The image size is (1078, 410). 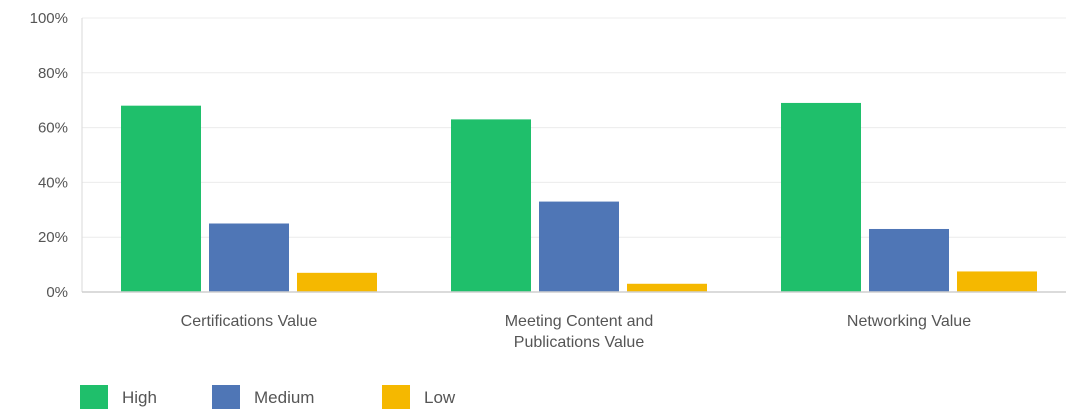 I want to click on category-label-line: Publications Value, so click(x=579, y=342).